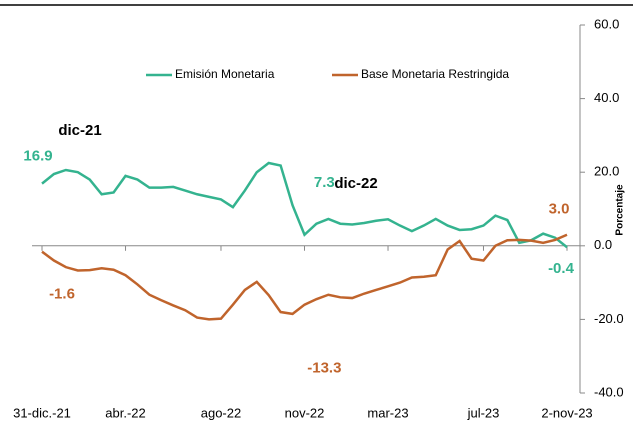  Describe the element at coordinates (79, 130) in the screenshot. I see `annotation: dic-21` at that location.